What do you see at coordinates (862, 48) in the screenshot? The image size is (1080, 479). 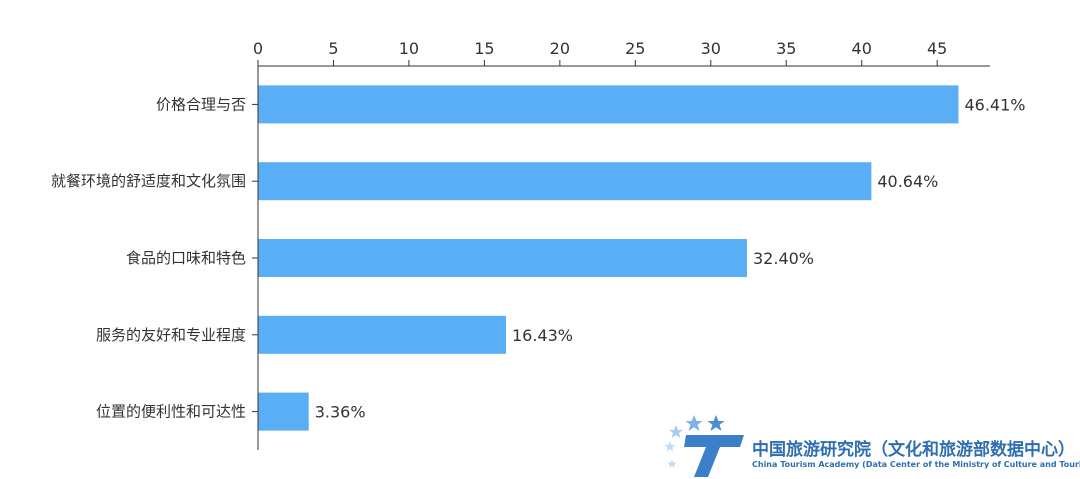 I see `x-tick-label: 40` at bounding box center [862, 48].